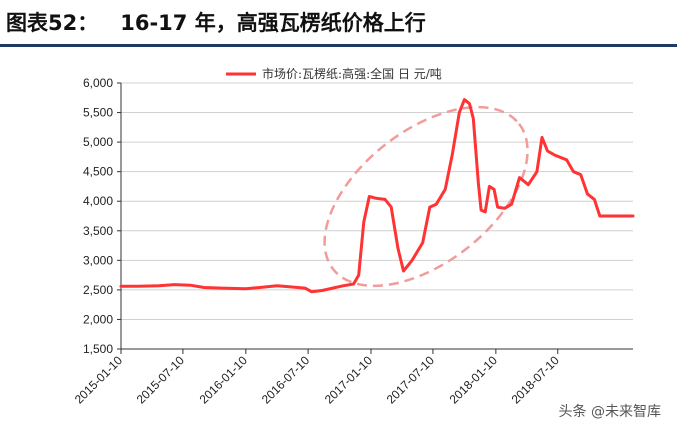 This screenshot has width=677, height=431. What do you see at coordinates (98, 201) in the screenshot?
I see `y-tick-label: 4,000` at bounding box center [98, 201].